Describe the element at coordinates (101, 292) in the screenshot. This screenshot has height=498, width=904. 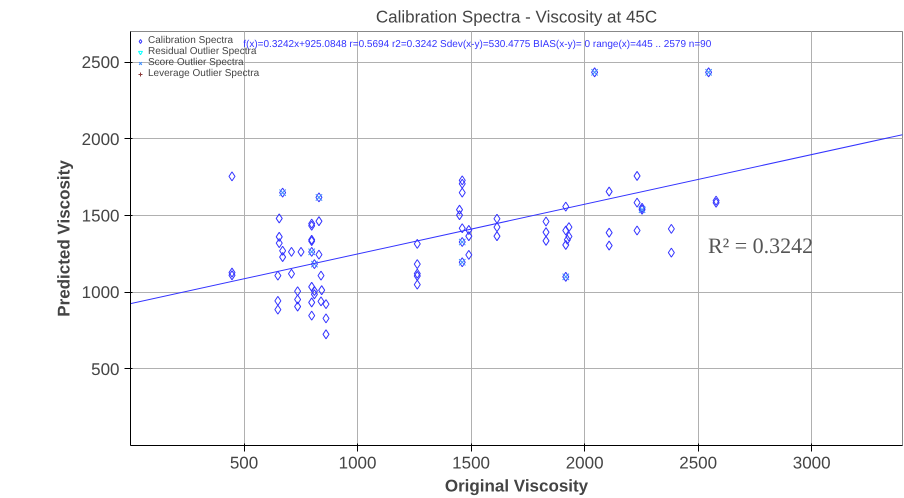
I see `y-tick-label: 1000` at that location.